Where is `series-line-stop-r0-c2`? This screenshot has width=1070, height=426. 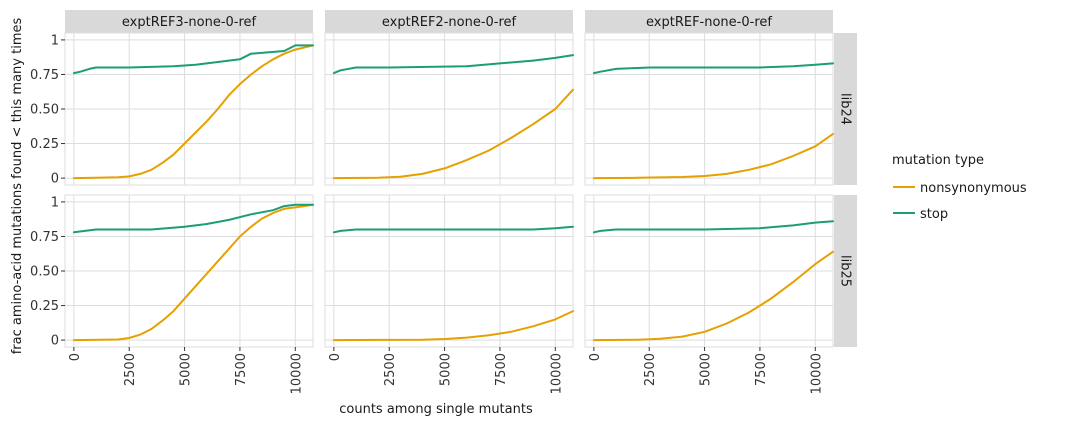 series-line-stop-r0-c2 is located at coordinates (713, 68).